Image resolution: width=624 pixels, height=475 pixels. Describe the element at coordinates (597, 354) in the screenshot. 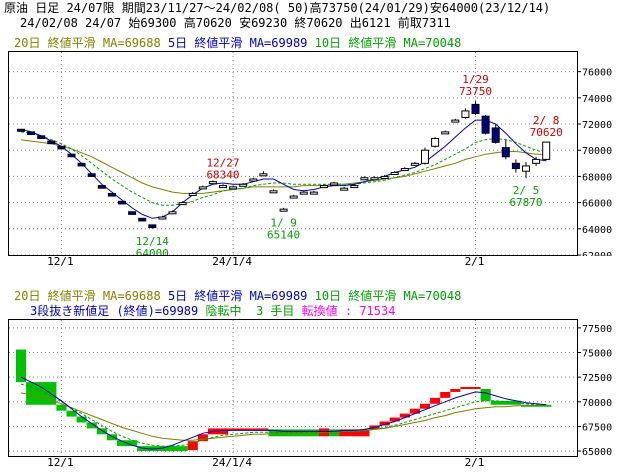

I see `y-tick-label: 75000` at that location.